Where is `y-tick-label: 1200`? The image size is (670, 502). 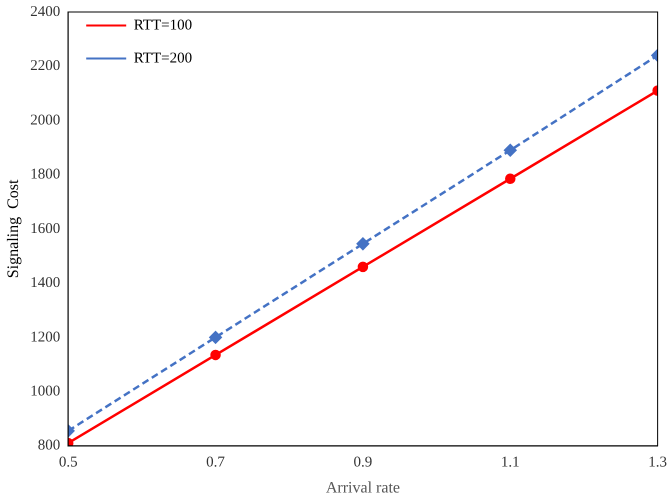 y-tick-label: 1200 is located at coordinates (45, 337).